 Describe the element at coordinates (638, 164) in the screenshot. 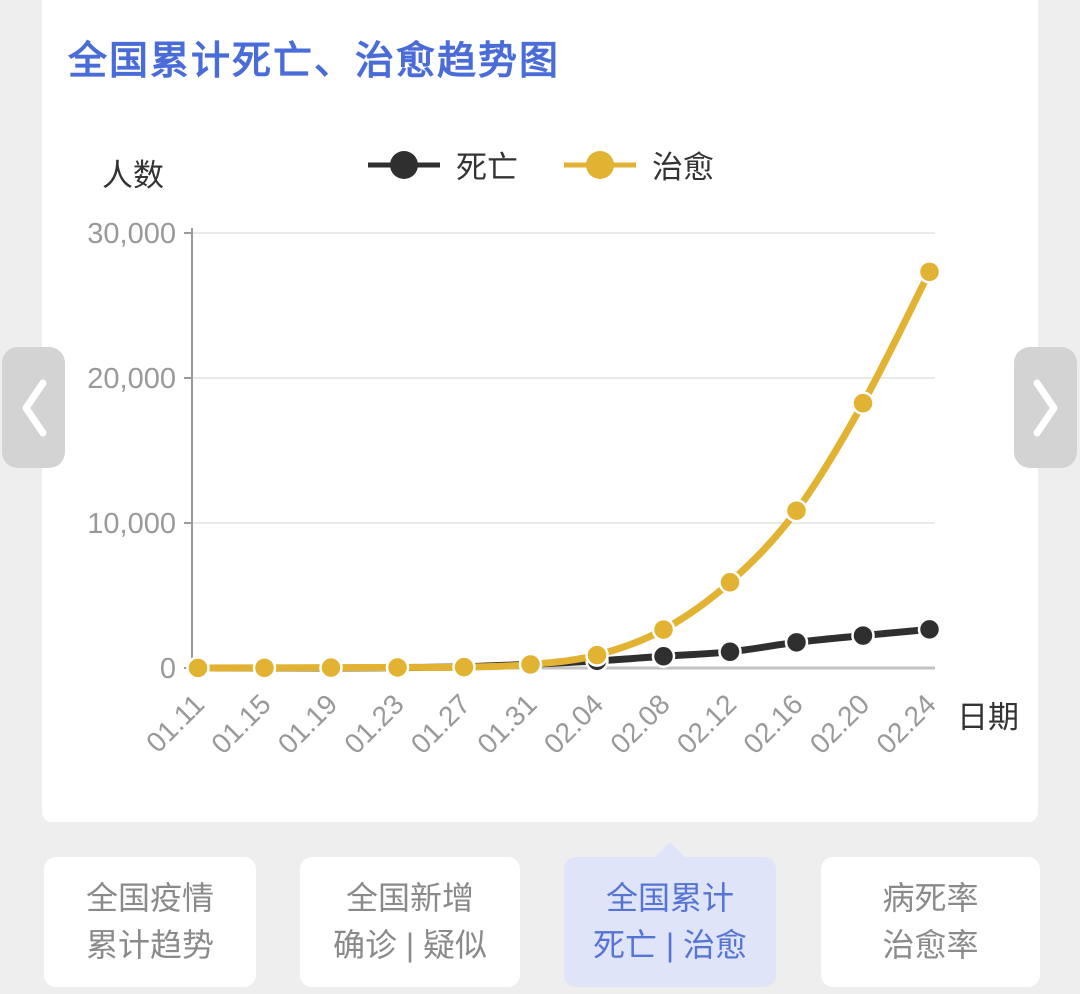

I see `legend-item-cured: 治愈` at that location.